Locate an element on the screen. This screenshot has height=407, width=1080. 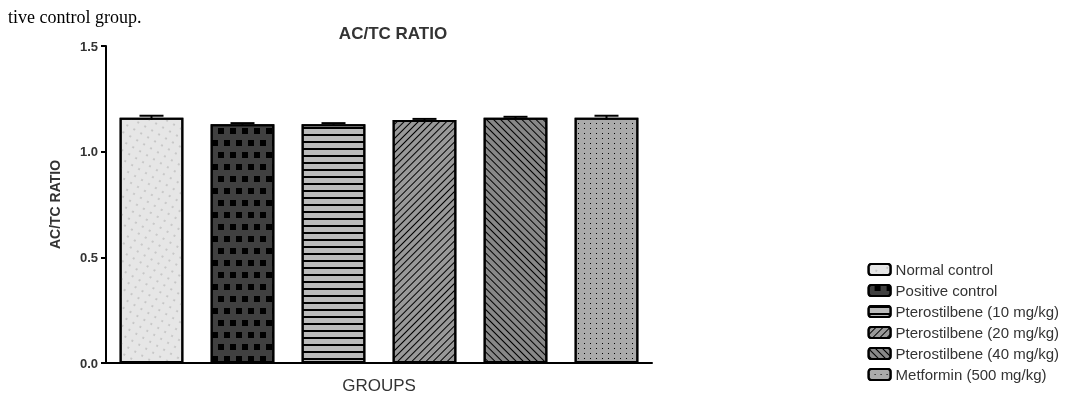
chart-title: AC/TC RATIO is located at coordinates (393, 33).